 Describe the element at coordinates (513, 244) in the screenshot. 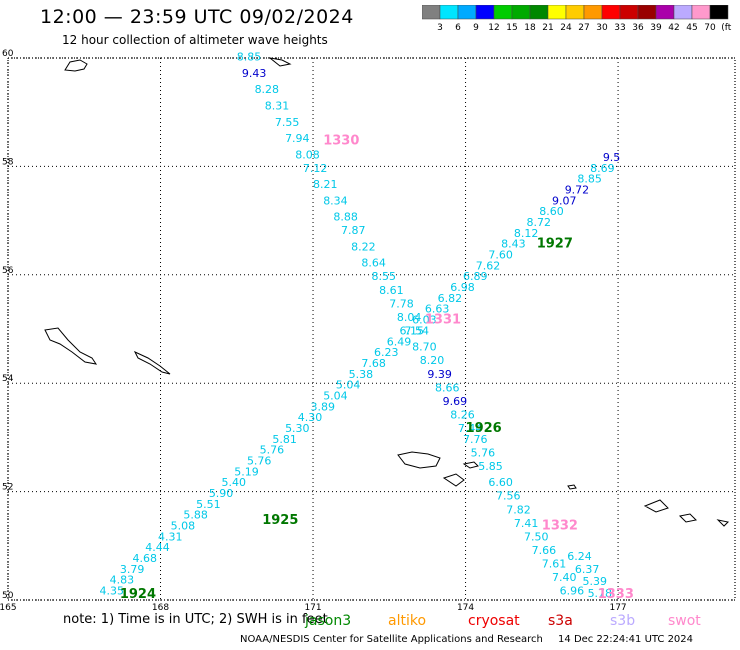

I see `swh-value-track-b: 8.43` at that location.